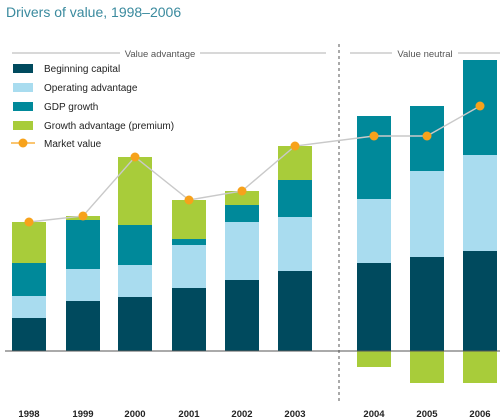 Image resolution: width=504 pixels, height=420 pixels. I want to click on bar-gdp-growth-2003, so click(295, 198).